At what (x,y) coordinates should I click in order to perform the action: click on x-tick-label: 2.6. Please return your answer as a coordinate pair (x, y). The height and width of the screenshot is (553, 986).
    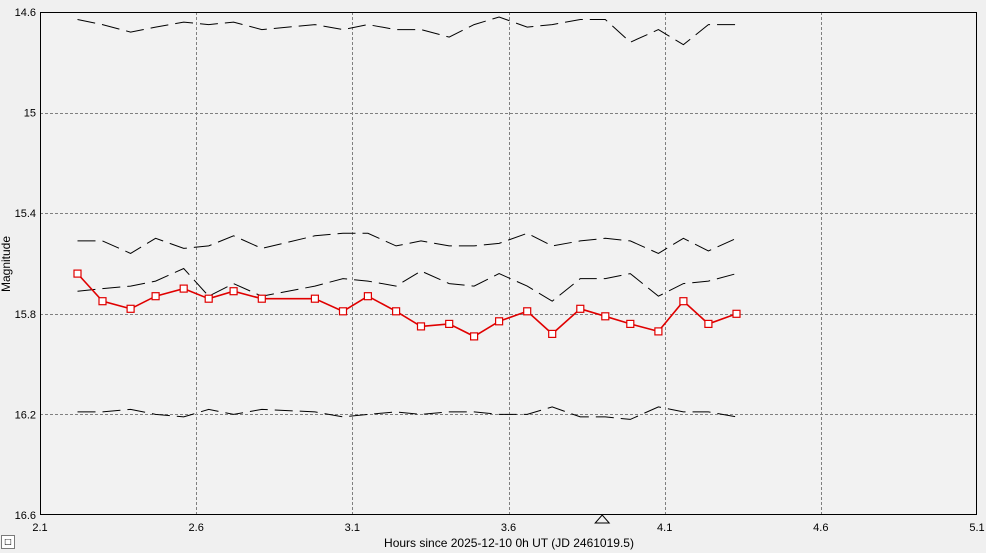
    Looking at the image, I should click on (196, 528).